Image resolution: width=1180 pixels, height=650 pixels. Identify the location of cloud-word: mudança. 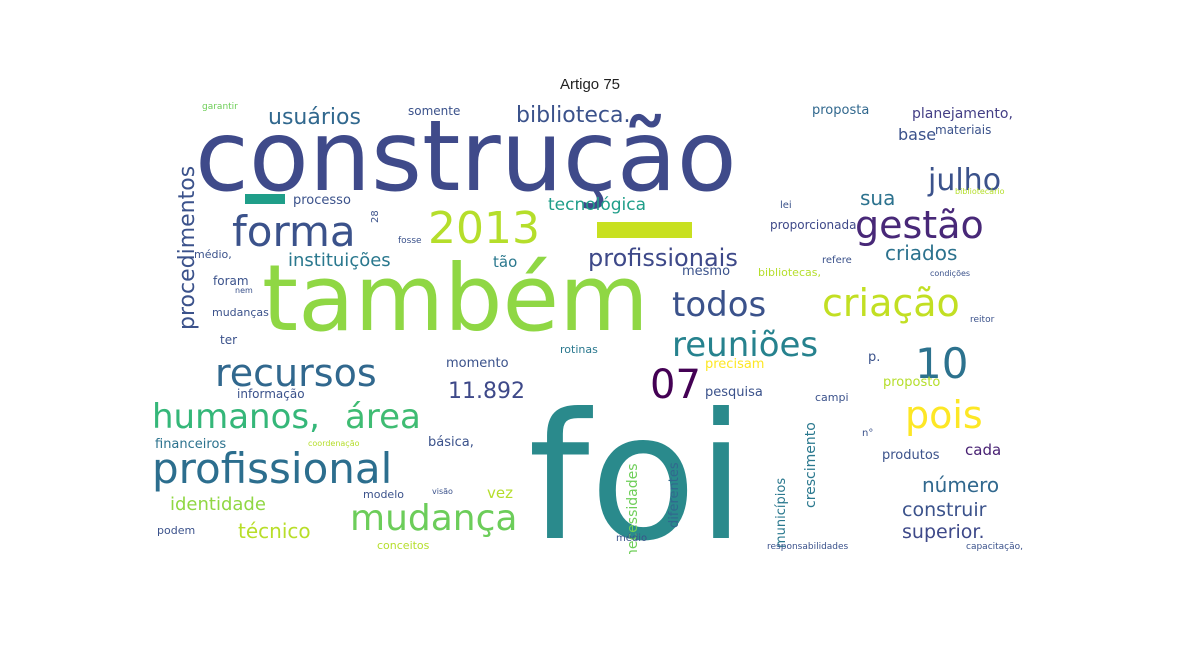
(433, 518).